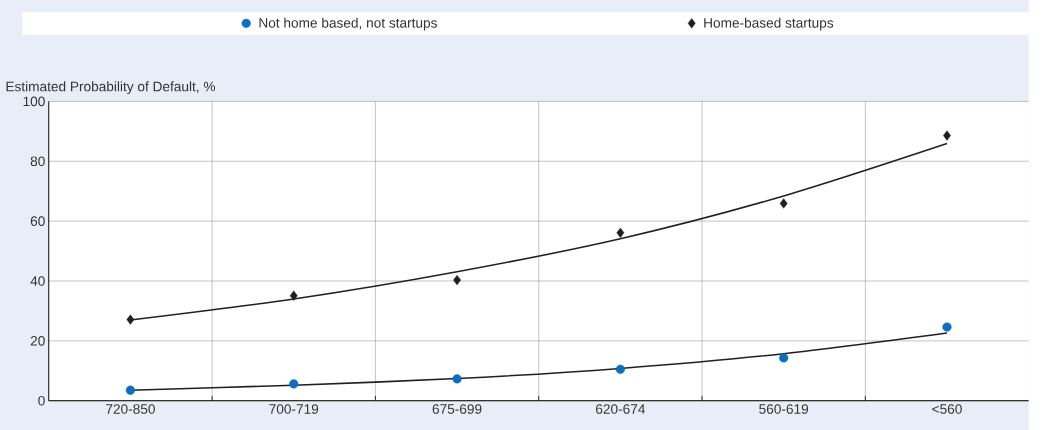  What do you see at coordinates (294, 409) in the screenshot?
I see `x-tick-label: 700-719` at bounding box center [294, 409].